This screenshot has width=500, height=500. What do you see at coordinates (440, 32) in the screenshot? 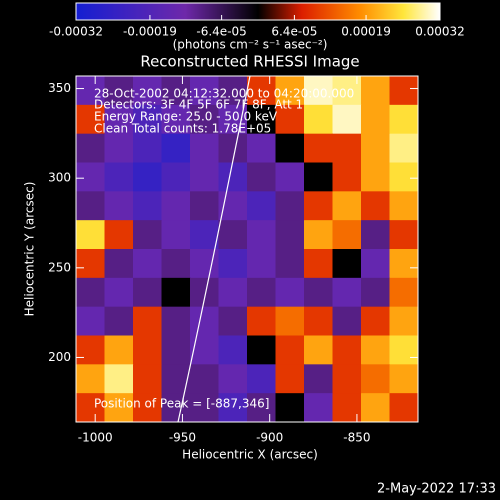
I see `colorbar-tick-label: 0.00032` at bounding box center [440, 32].